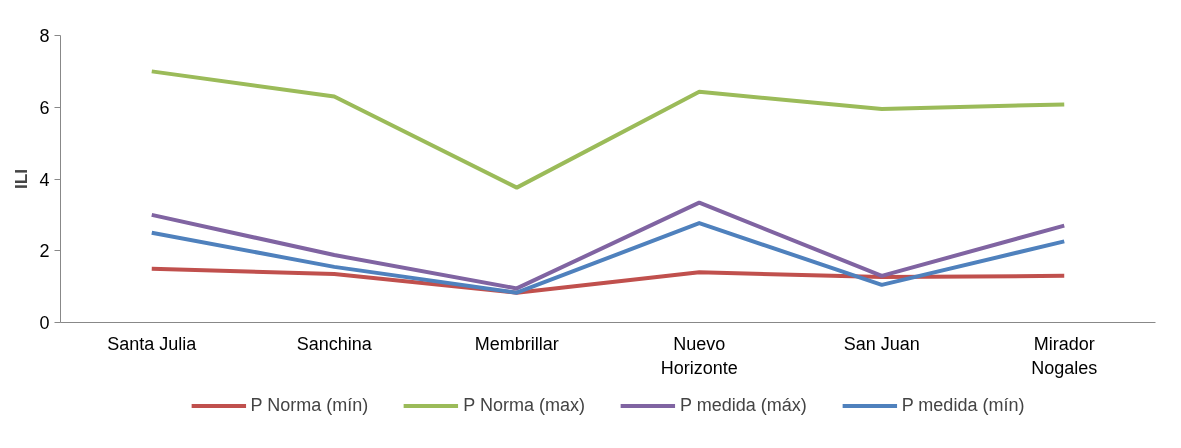 Image resolution: width=1181 pixels, height=448 pixels. What do you see at coordinates (152, 343) in the screenshot?
I see `x-tick-label: Santa Julia` at bounding box center [152, 343].